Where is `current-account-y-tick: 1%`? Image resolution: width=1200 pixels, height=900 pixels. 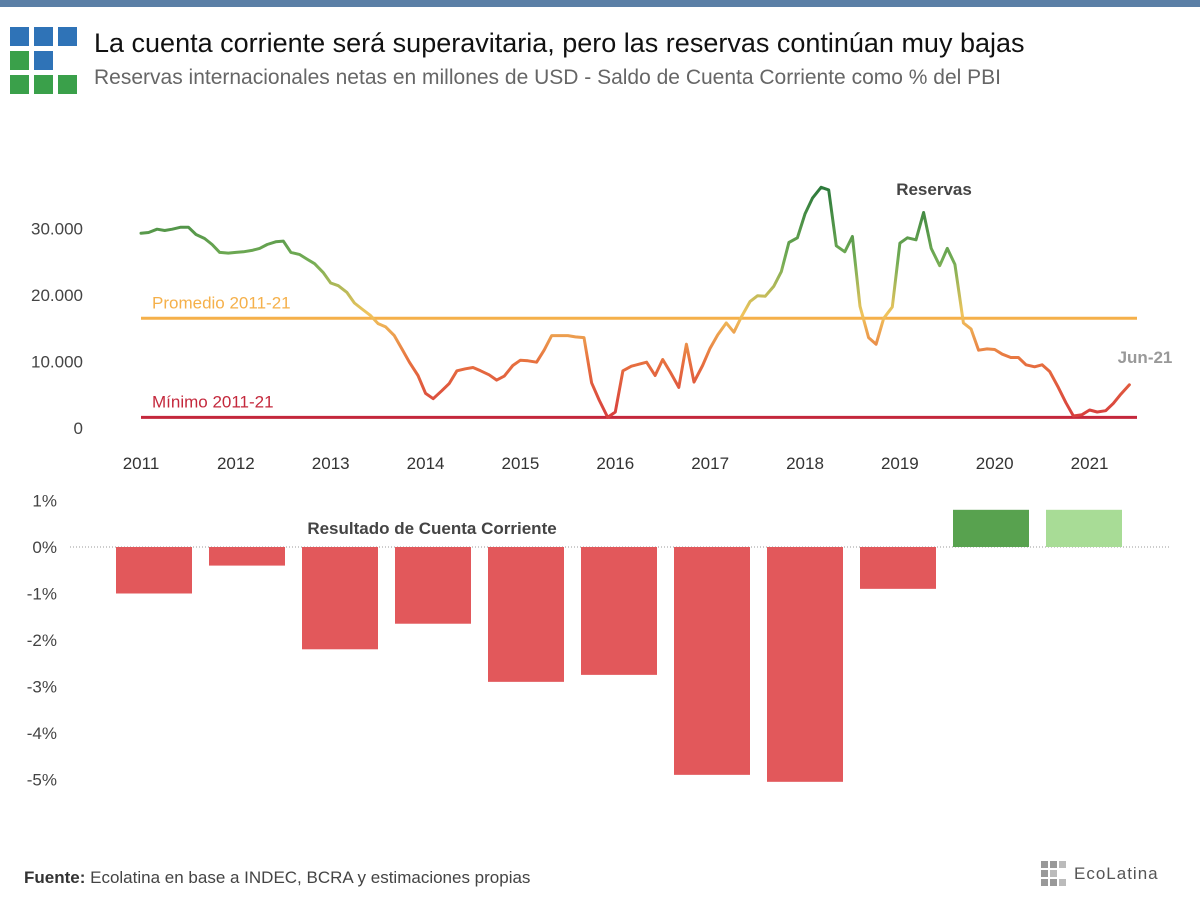
current-account-y-tick: 1% is located at coordinates (44, 501).